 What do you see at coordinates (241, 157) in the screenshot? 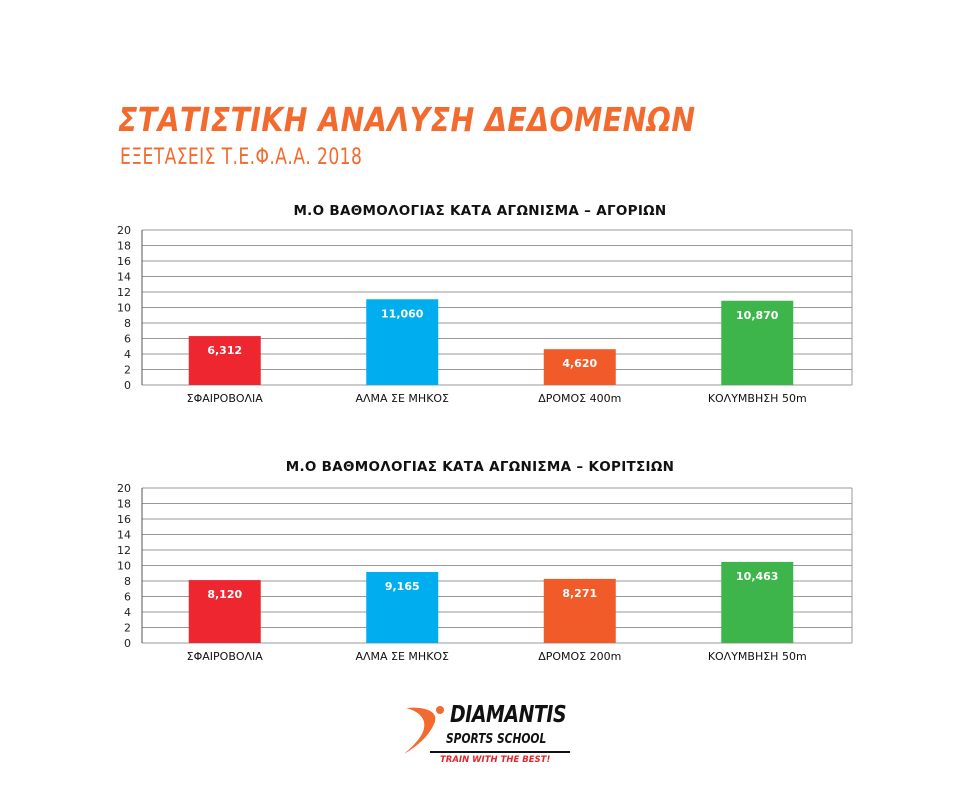
I see `page-subtitle: ΕΞΕΤΑΣΕΙΣ Τ.Ε.Φ.Α.Α. 2018` at bounding box center [241, 157].